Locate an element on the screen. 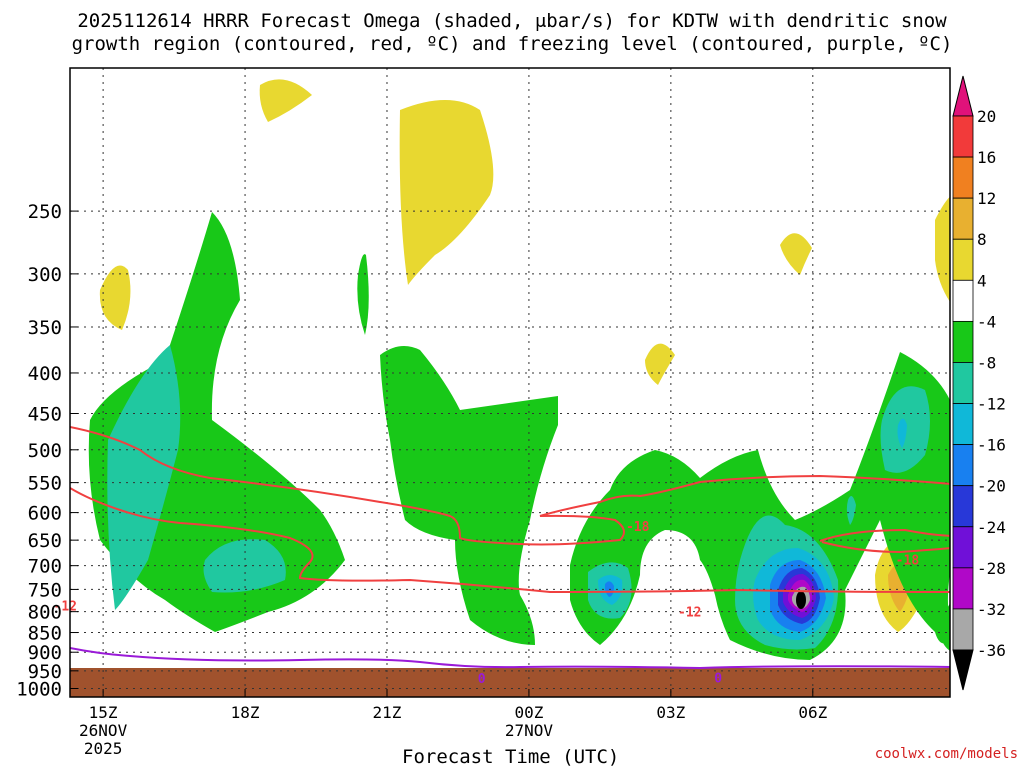  y-tick-label: 950 is located at coordinates (45, 672).